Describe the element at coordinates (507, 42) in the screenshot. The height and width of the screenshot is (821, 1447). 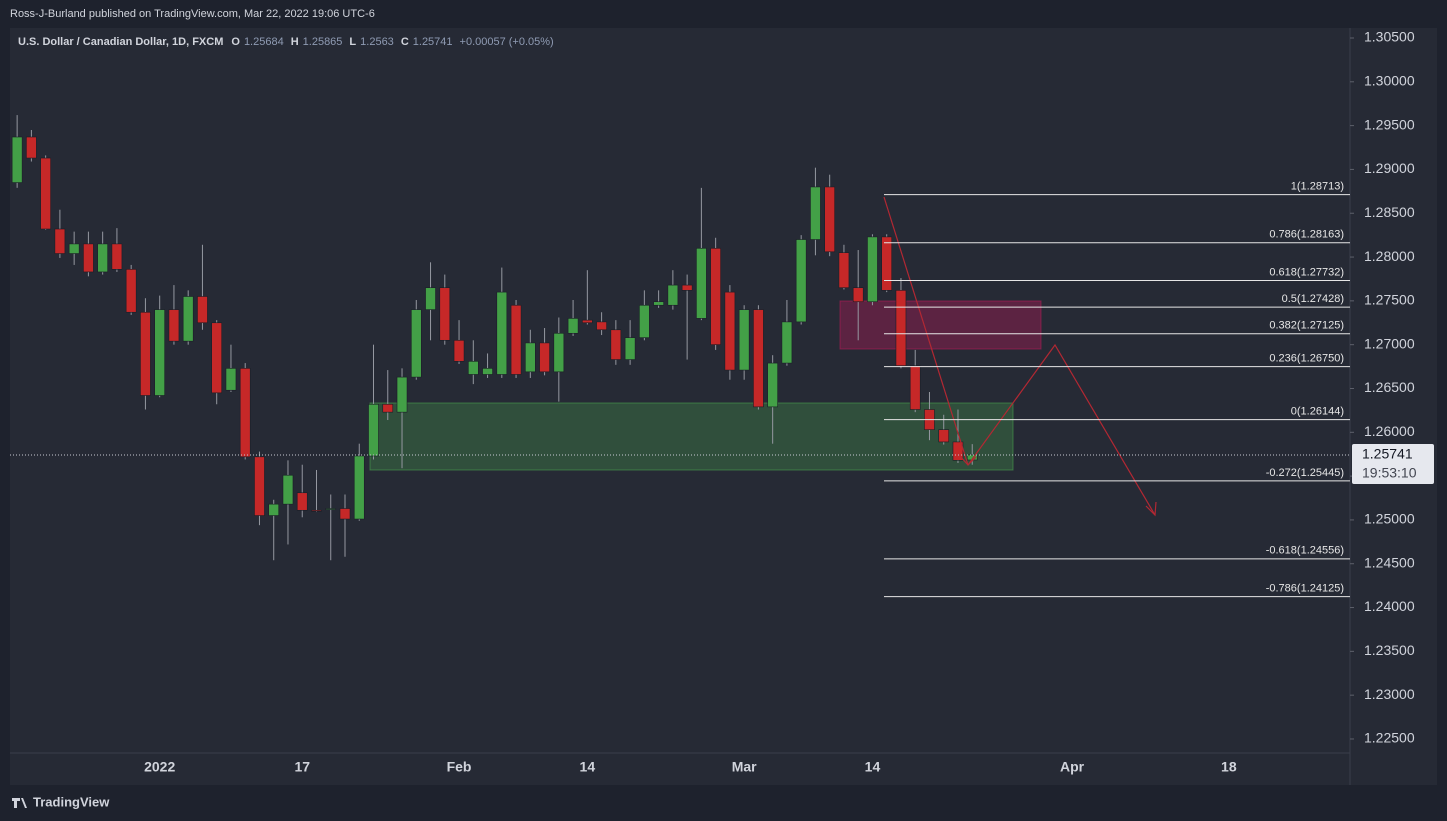
I see `change: +0.00057 (+0.05%)` at that location.